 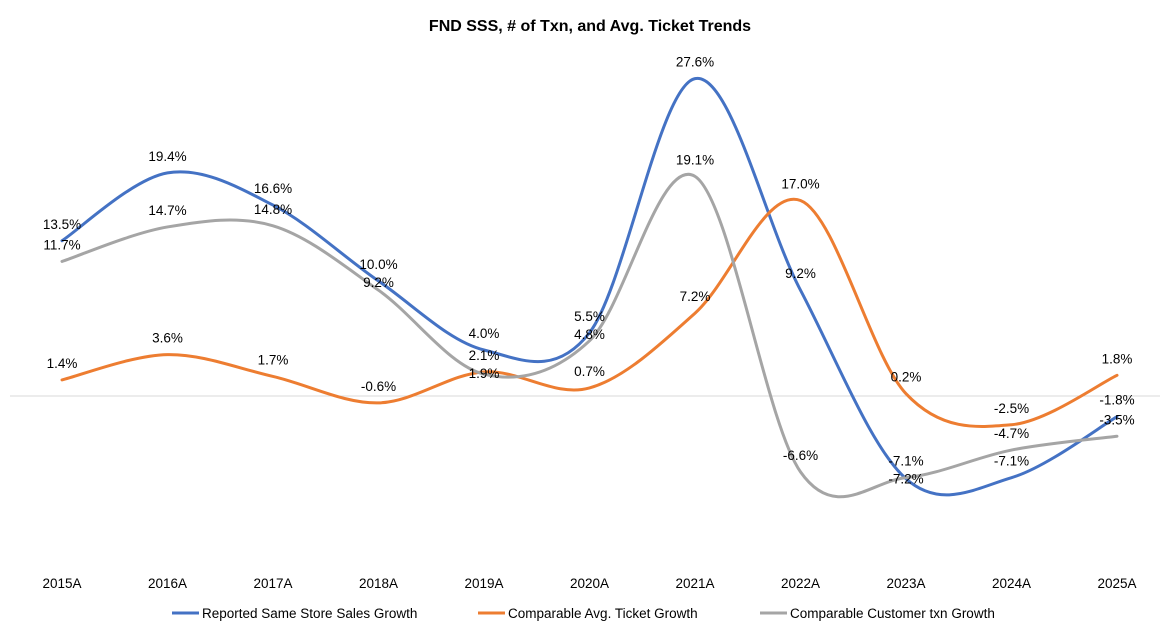 I want to click on data-label: 16.6%, so click(x=273, y=188).